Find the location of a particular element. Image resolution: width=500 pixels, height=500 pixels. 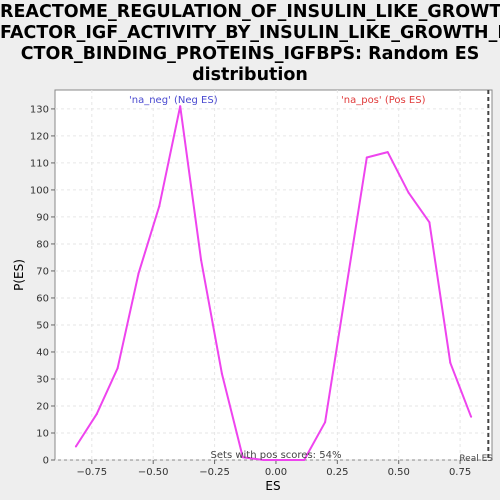

pos-es-label: 'na_pos' (Pos ES) is located at coordinates (383, 100).